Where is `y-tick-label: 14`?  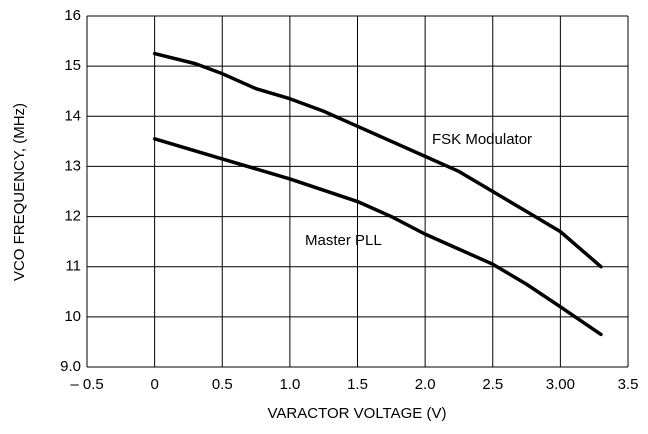
y-tick-label: 14 is located at coordinates (72, 115).